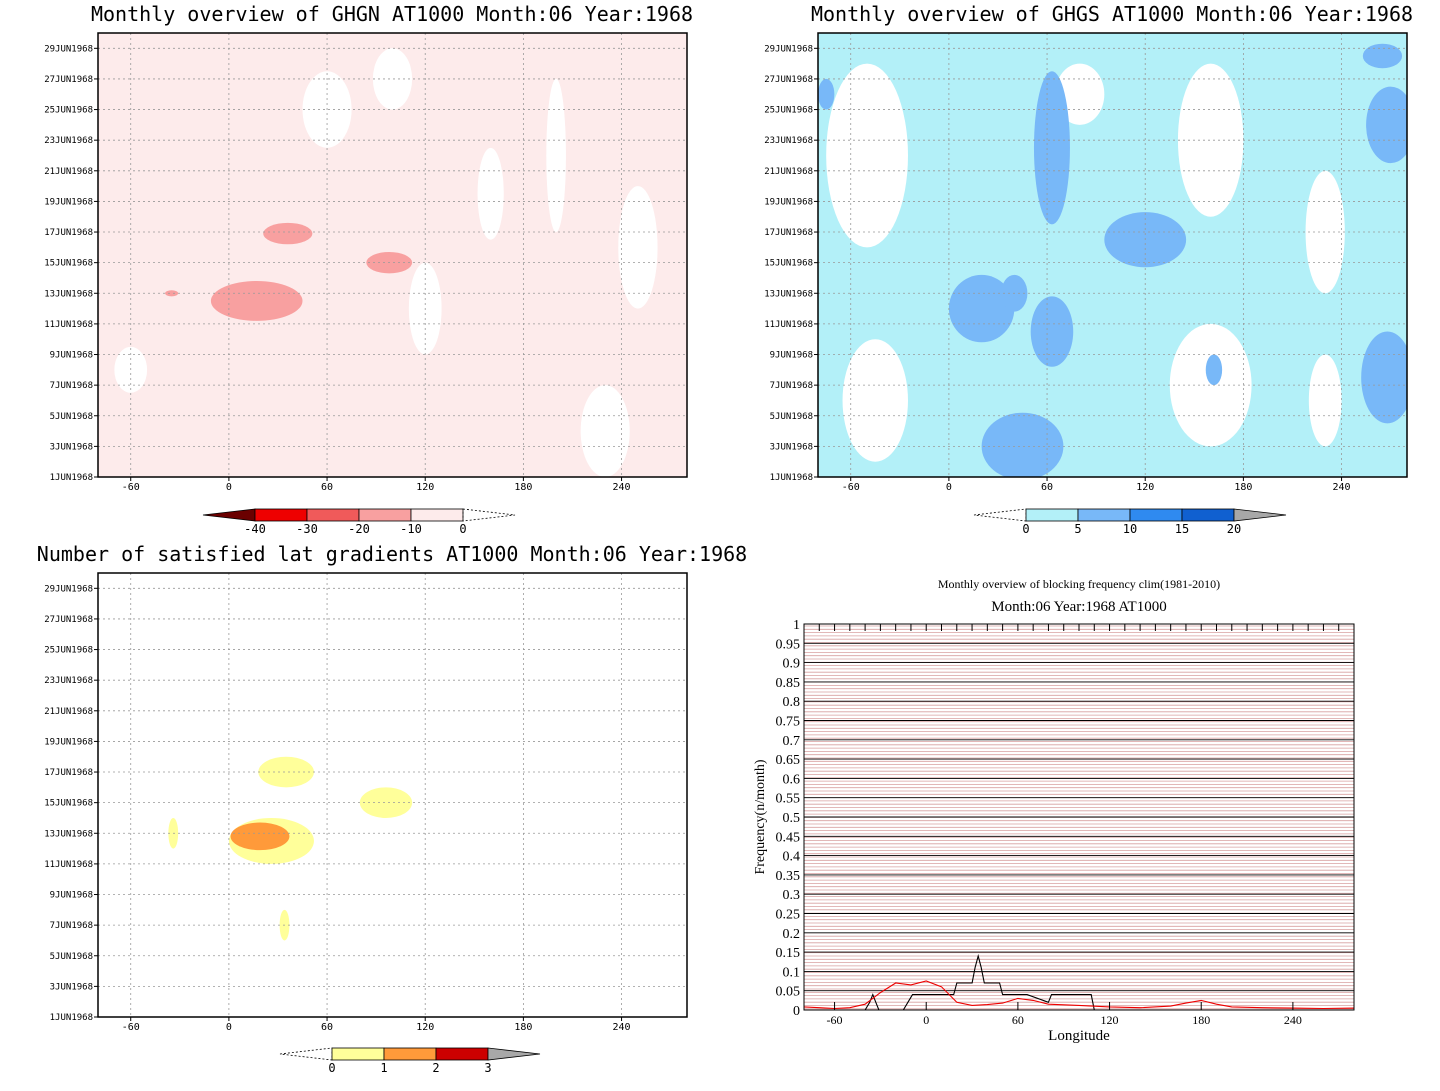  I want to click on y-tick-label: 0.4, so click(792, 857).